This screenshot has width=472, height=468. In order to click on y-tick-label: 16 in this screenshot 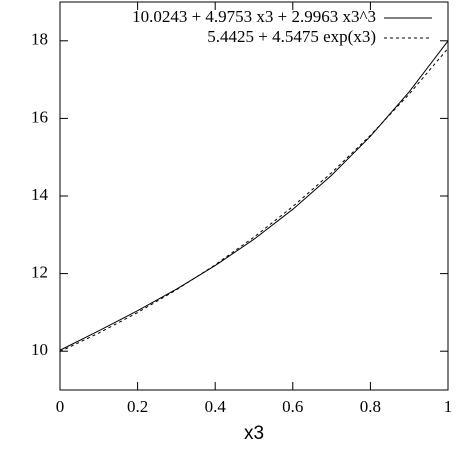, I will do `click(39, 116)`.